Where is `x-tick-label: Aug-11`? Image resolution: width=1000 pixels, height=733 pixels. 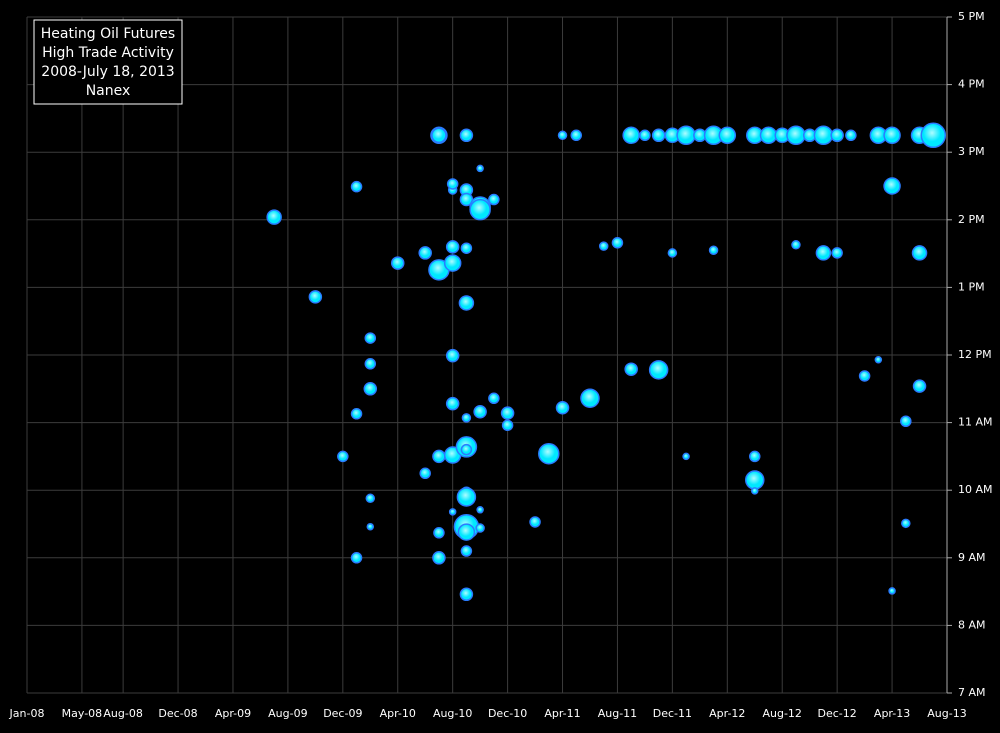 x-tick-label: Aug-11 is located at coordinates (617, 713).